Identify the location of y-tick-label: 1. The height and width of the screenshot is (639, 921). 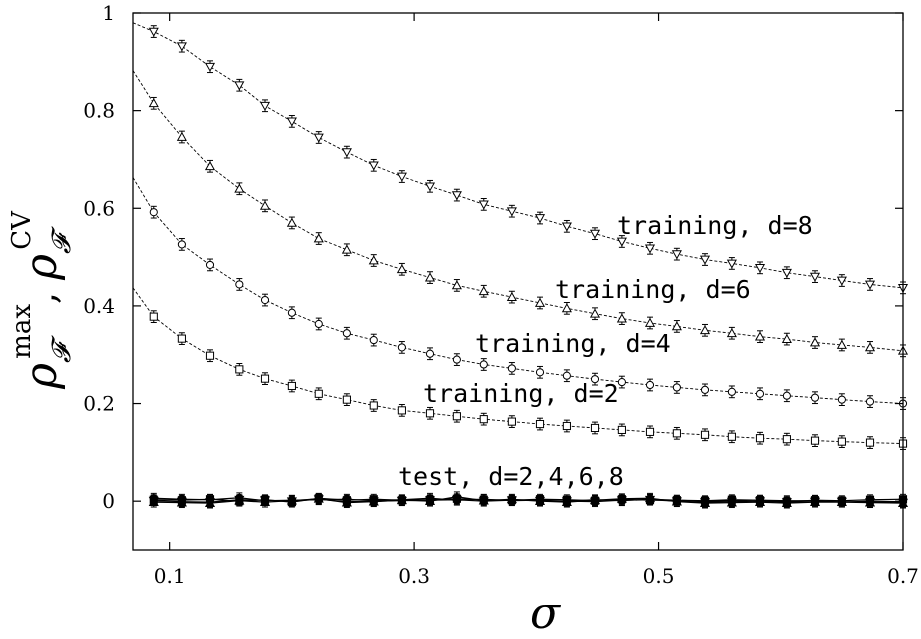
(108, 13).